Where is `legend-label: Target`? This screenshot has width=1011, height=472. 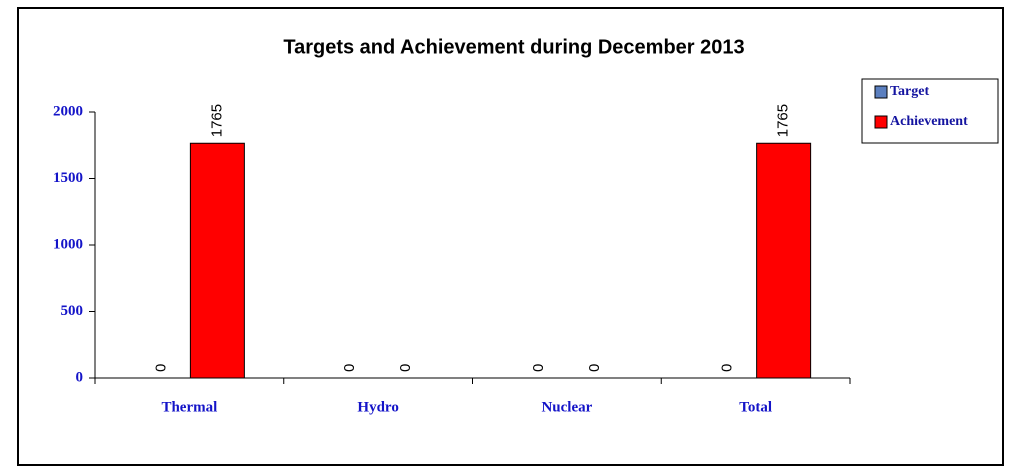 legend-label: Target is located at coordinates (909, 91).